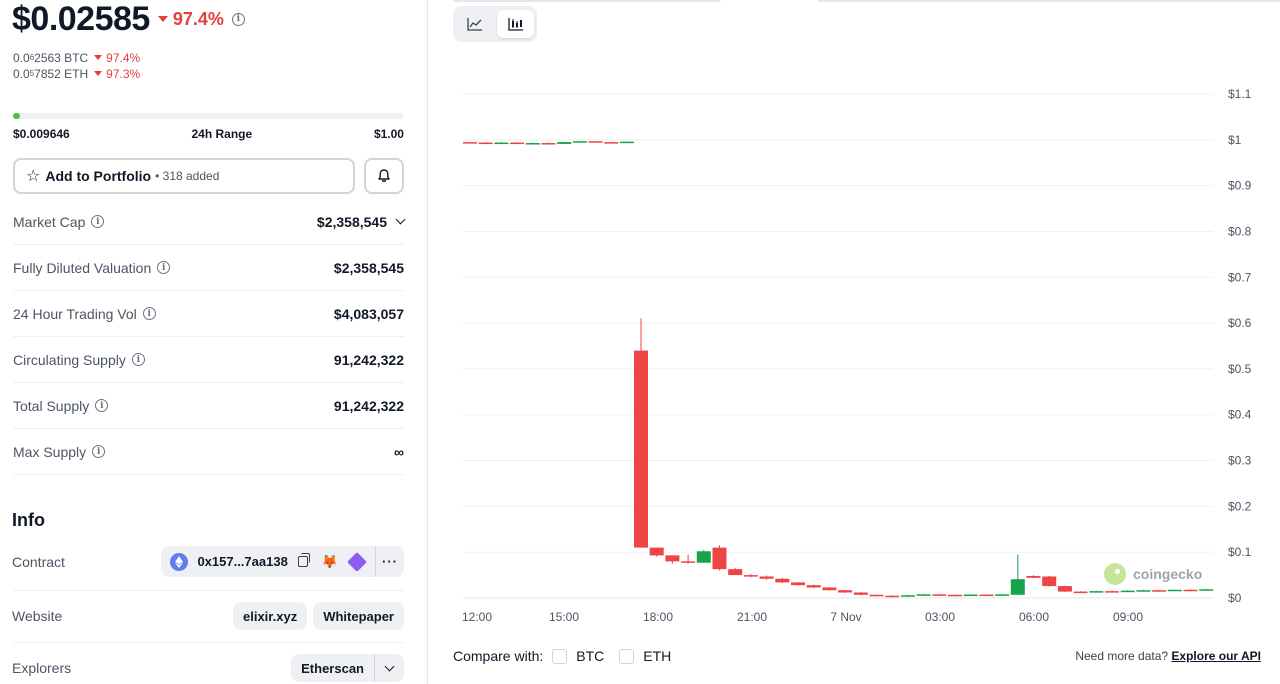 Image resolution: width=1280 pixels, height=684 pixels. What do you see at coordinates (208, 116) in the screenshot?
I see `range-bar` at bounding box center [208, 116].